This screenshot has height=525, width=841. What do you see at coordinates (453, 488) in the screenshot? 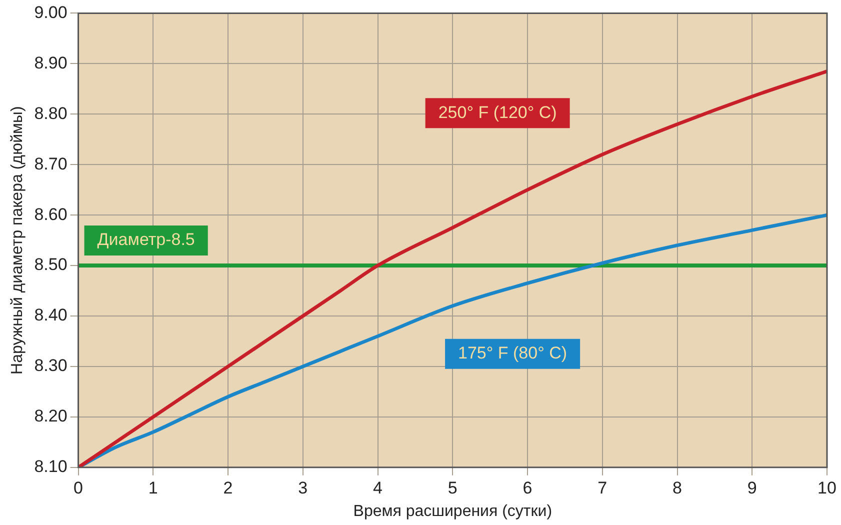
I see `x-tick-label: 5` at bounding box center [453, 488].